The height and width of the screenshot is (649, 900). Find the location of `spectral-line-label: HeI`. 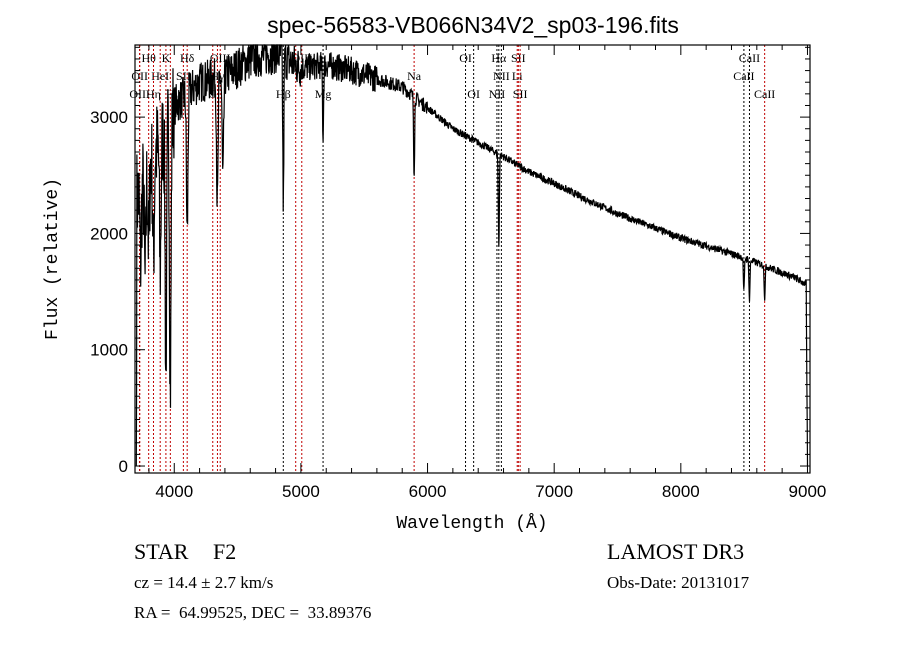

spectral-line-label: HeI is located at coordinates (160, 76).